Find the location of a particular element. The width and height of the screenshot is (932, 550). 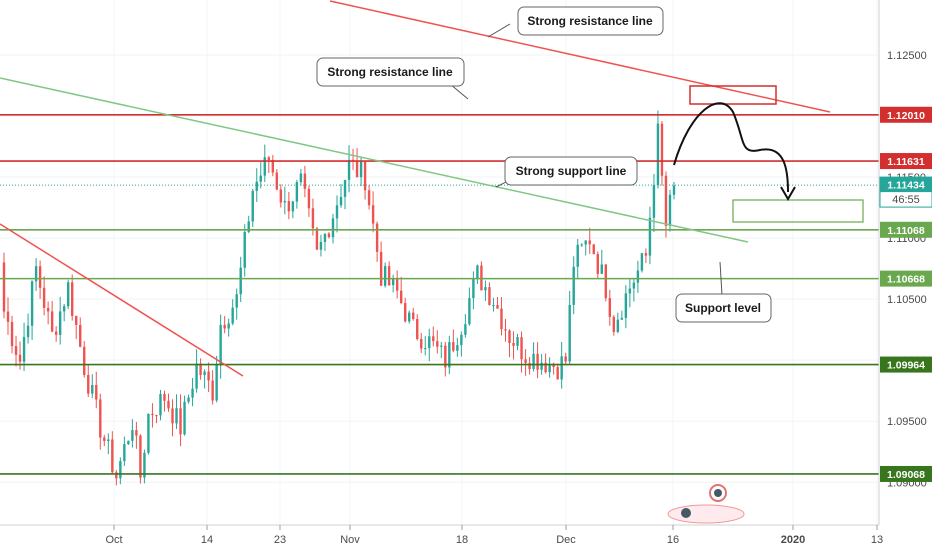

resistance-target-box is located at coordinates (733, 95).